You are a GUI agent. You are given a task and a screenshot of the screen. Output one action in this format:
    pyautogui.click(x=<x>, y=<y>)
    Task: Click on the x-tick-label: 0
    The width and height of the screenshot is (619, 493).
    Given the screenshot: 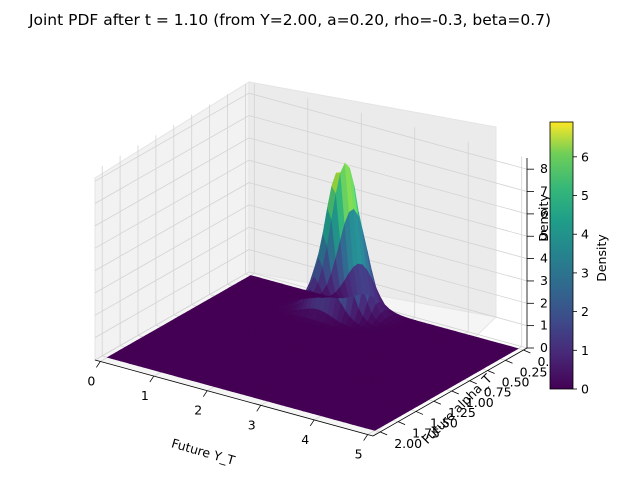 What is the action you would take?
    pyautogui.click(x=91, y=380)
    